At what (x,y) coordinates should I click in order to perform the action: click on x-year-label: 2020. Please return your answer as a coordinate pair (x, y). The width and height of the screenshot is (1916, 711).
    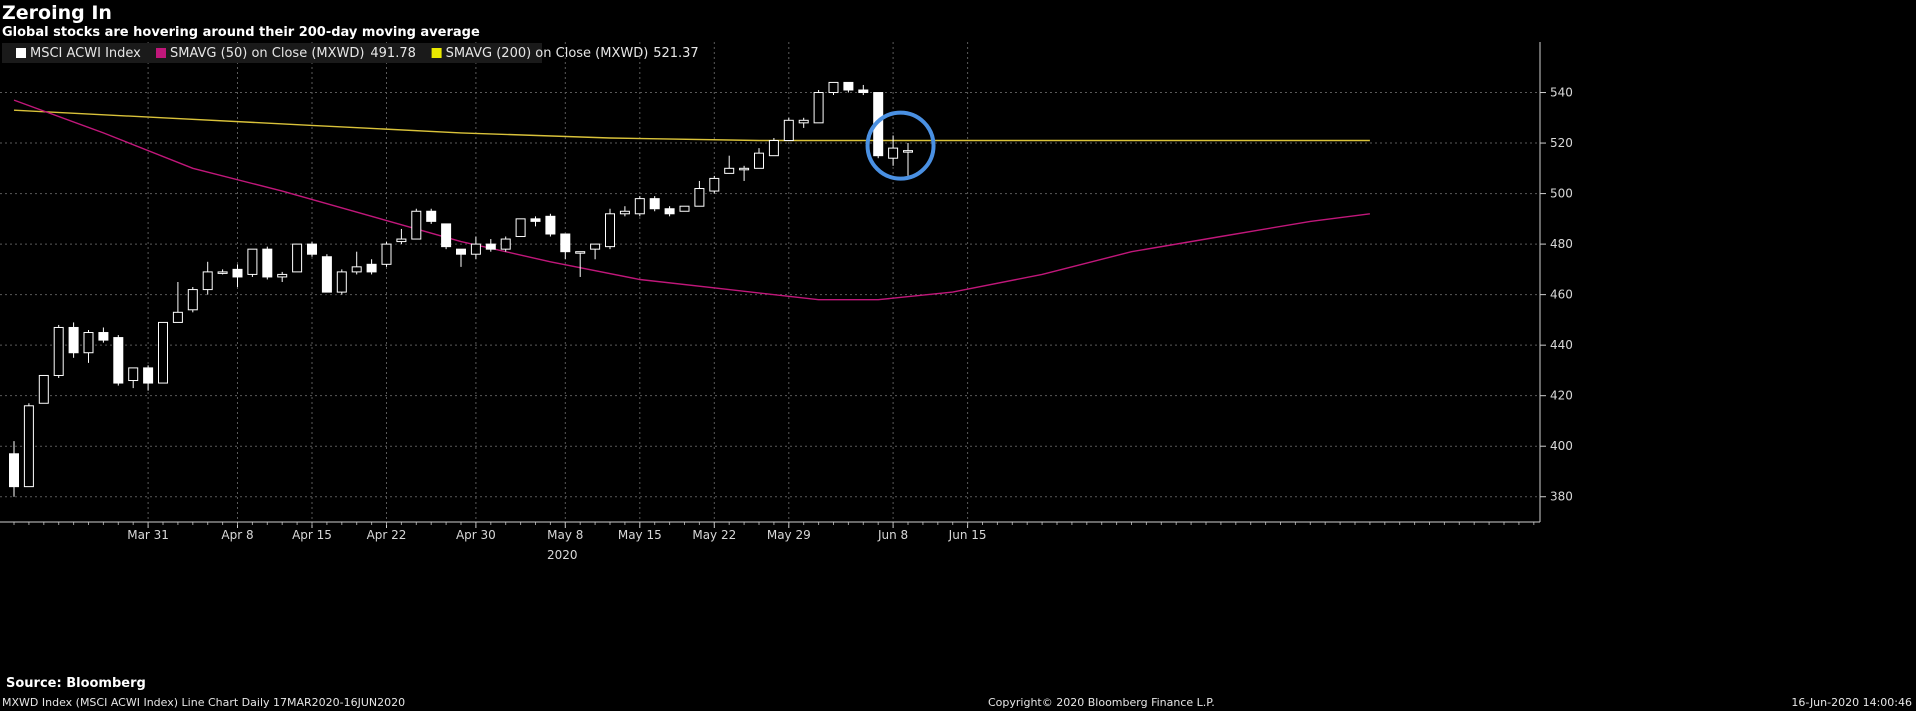
    Looking at the image, I should click on (562, 555).